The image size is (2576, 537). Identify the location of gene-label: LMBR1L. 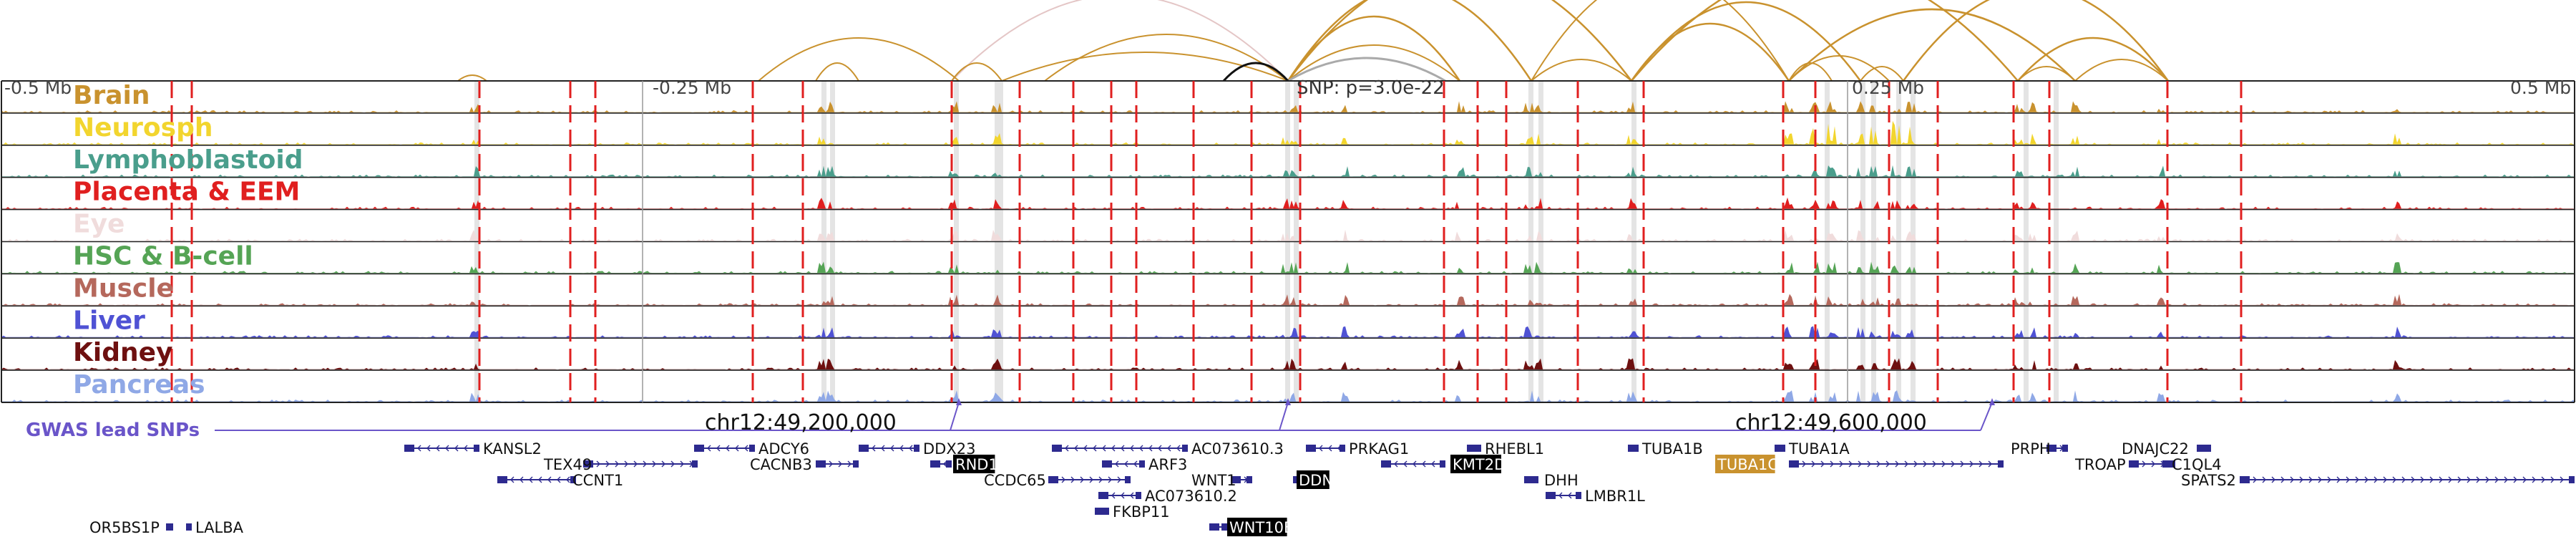
(1615, 496).